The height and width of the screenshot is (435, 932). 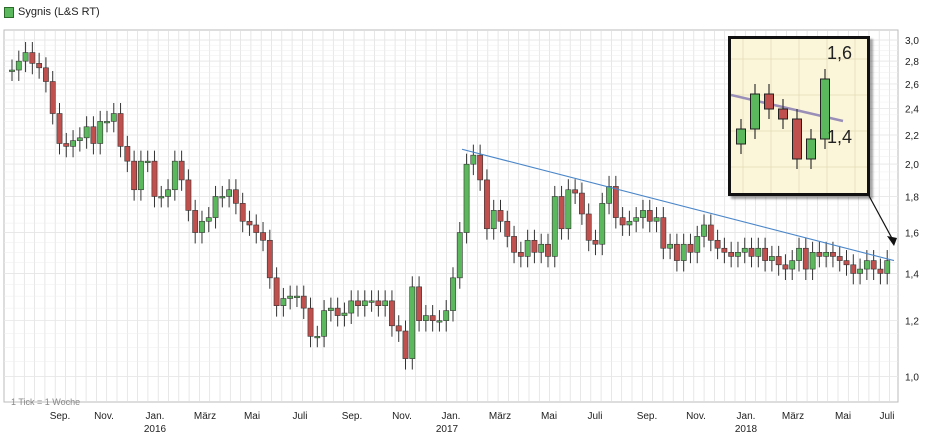 I want to click on zoom-inset: 1,6 1,4, so click(x=799, y=116).